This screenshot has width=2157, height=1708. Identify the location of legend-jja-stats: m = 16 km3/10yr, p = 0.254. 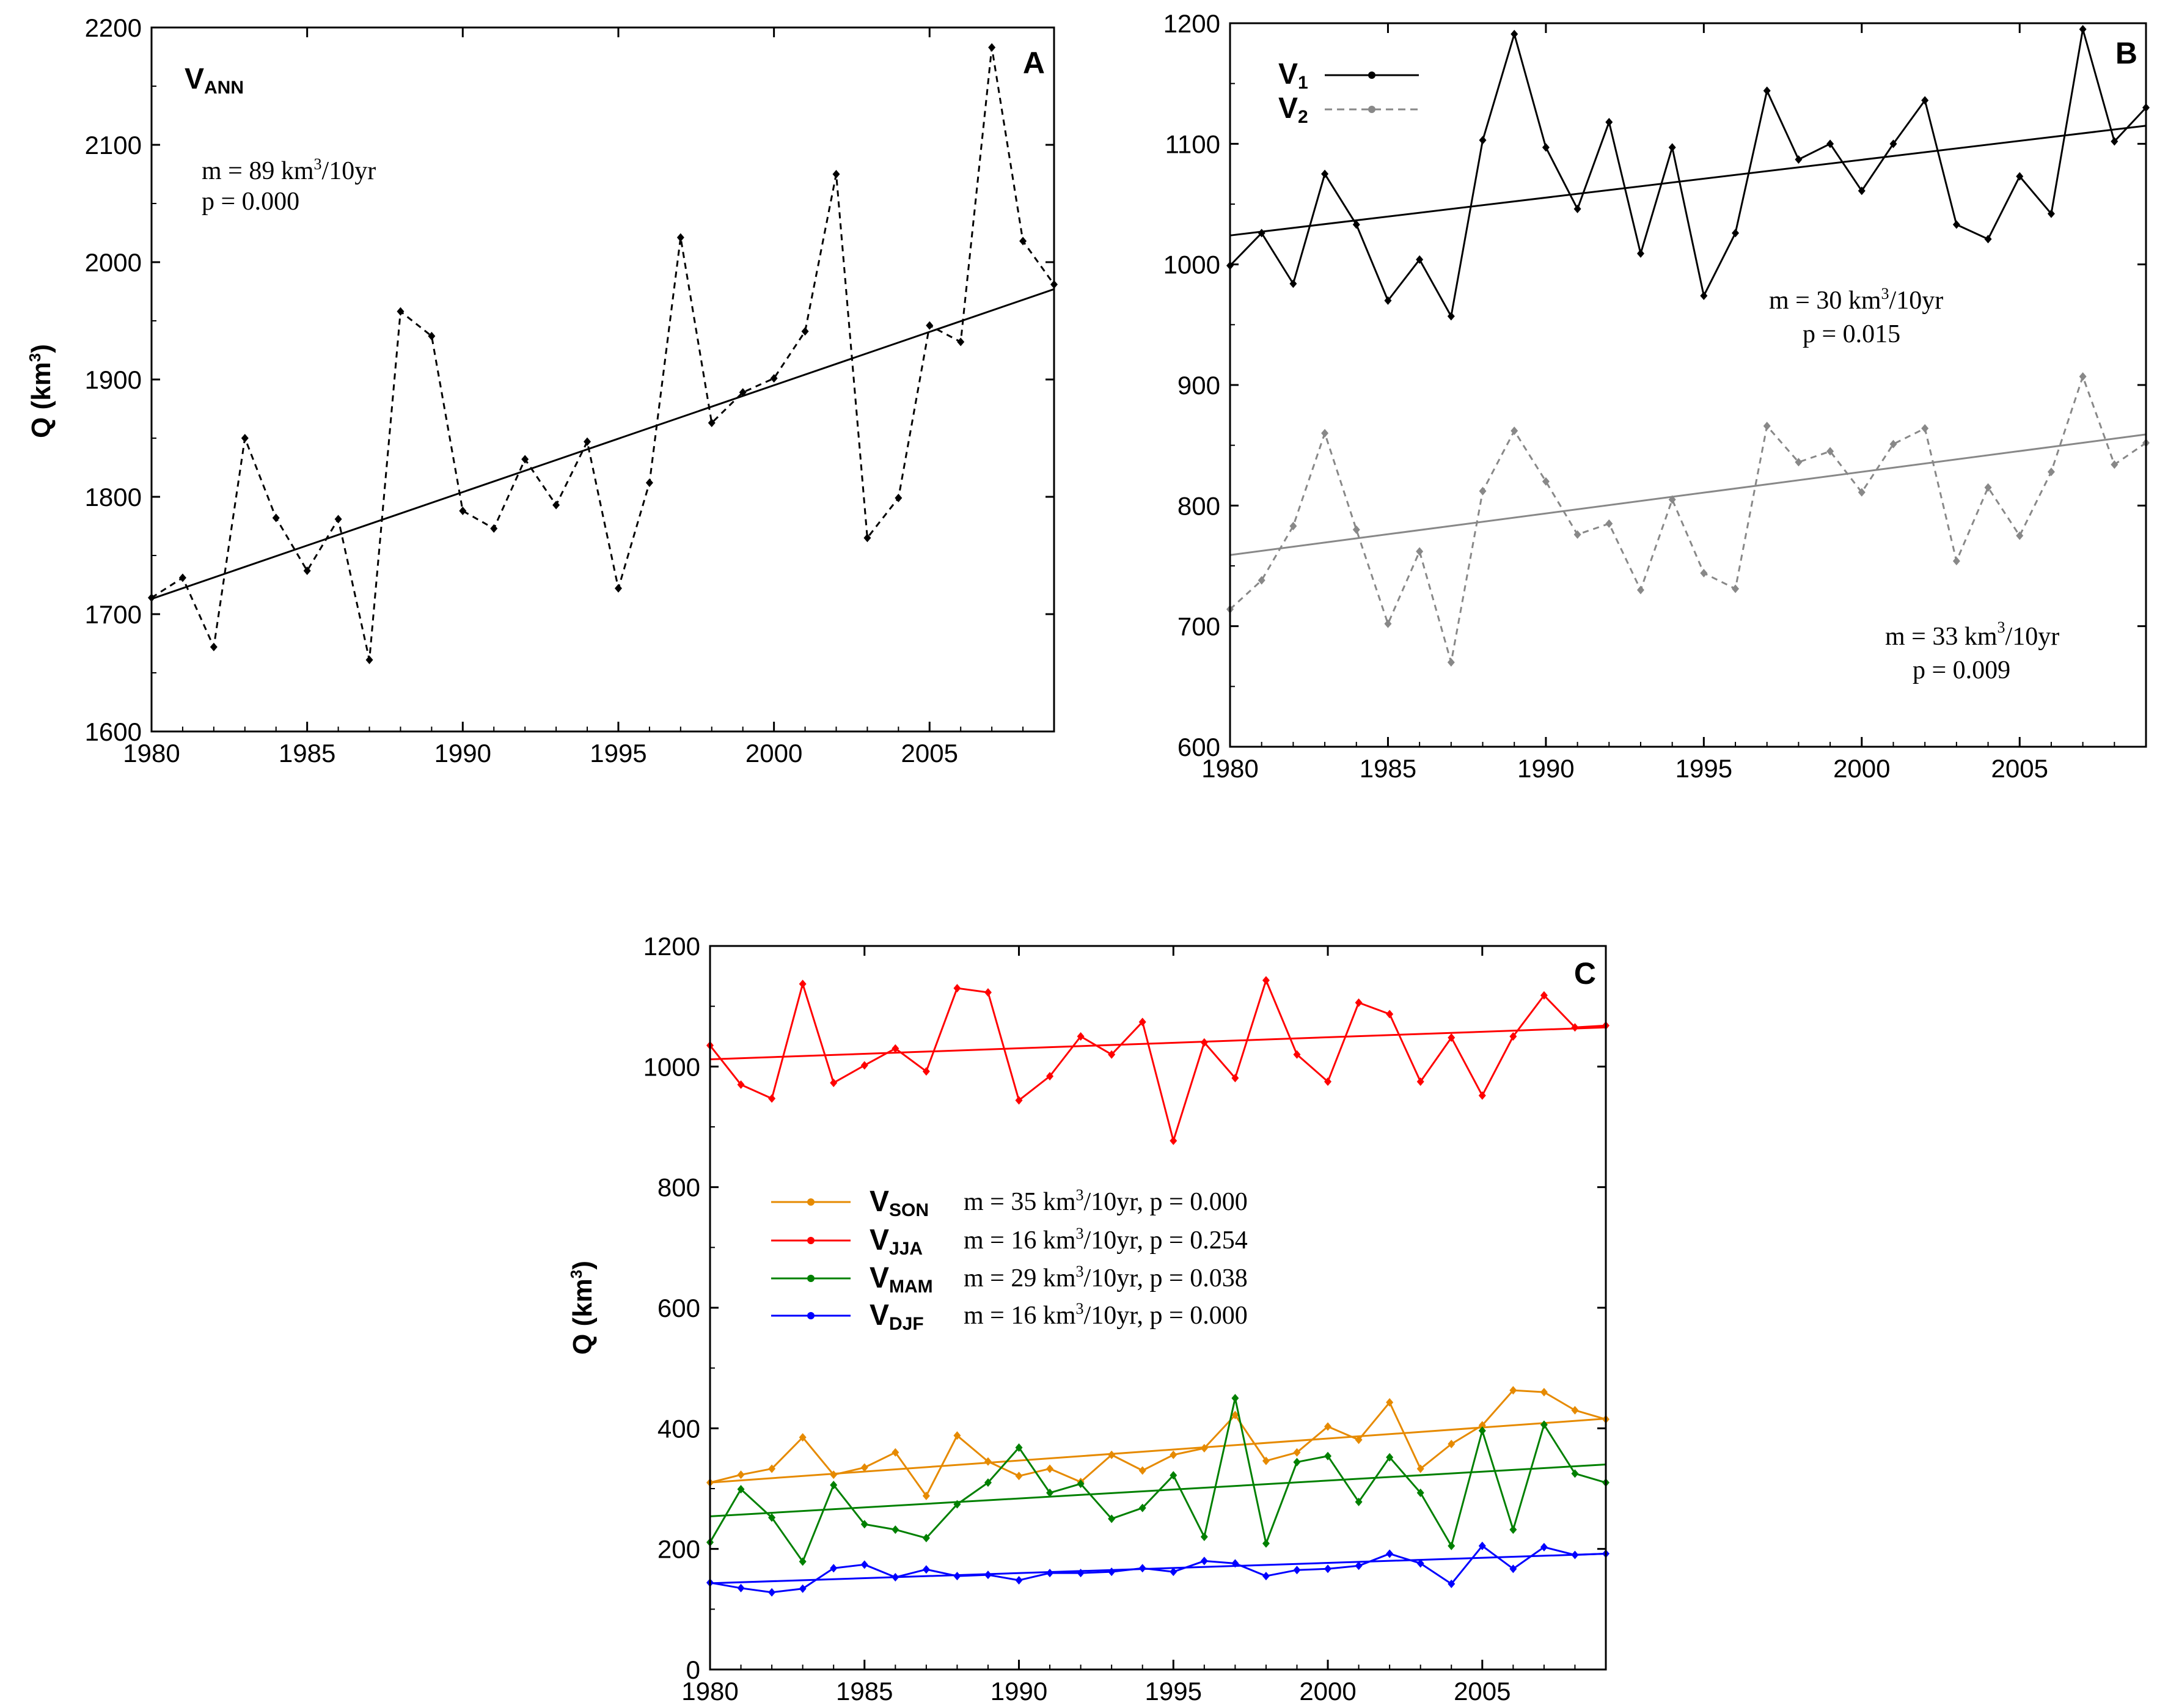
(1106, 1240).